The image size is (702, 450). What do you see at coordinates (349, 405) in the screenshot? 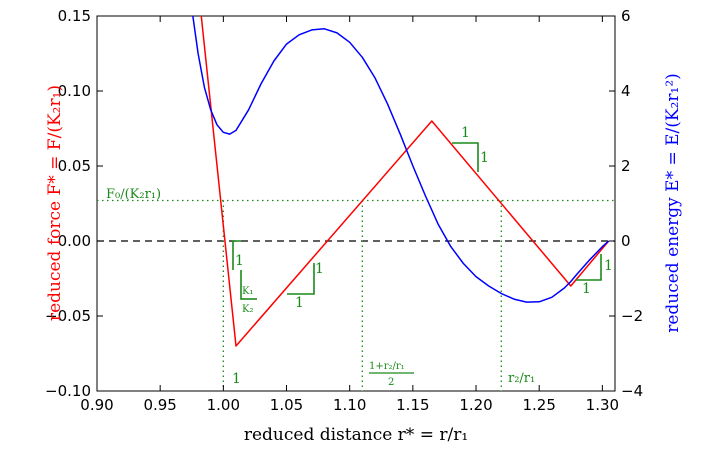
I see `x-tick-label: 1.10` at bounding box center [349, 405].